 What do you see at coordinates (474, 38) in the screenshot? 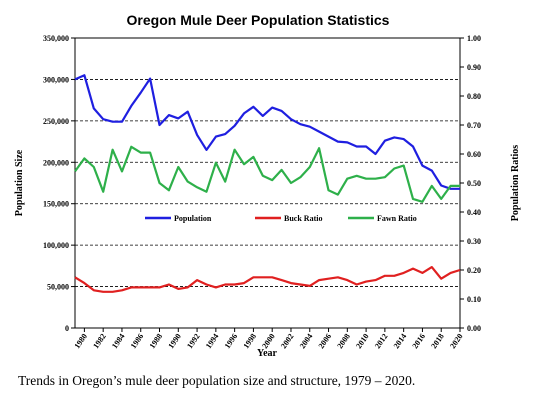
I see `y2-tick-label: 1.00` at bounding box center [474, 38].